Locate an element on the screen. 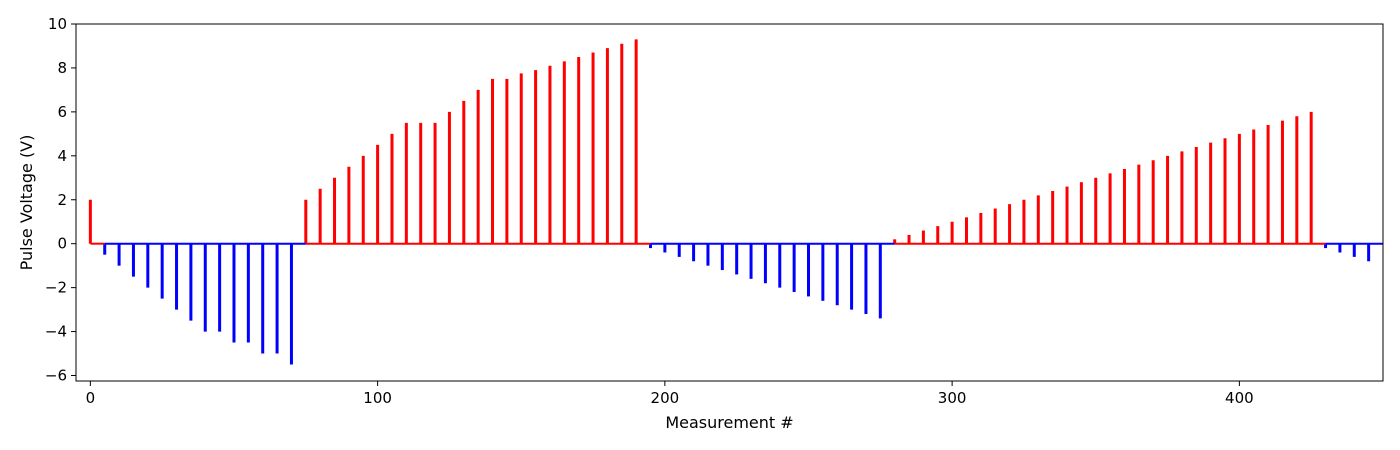 Image resolution: width=1400 pixels, height=450 pixels. y-tick-label: 2 is located at coordinates (62, 200).